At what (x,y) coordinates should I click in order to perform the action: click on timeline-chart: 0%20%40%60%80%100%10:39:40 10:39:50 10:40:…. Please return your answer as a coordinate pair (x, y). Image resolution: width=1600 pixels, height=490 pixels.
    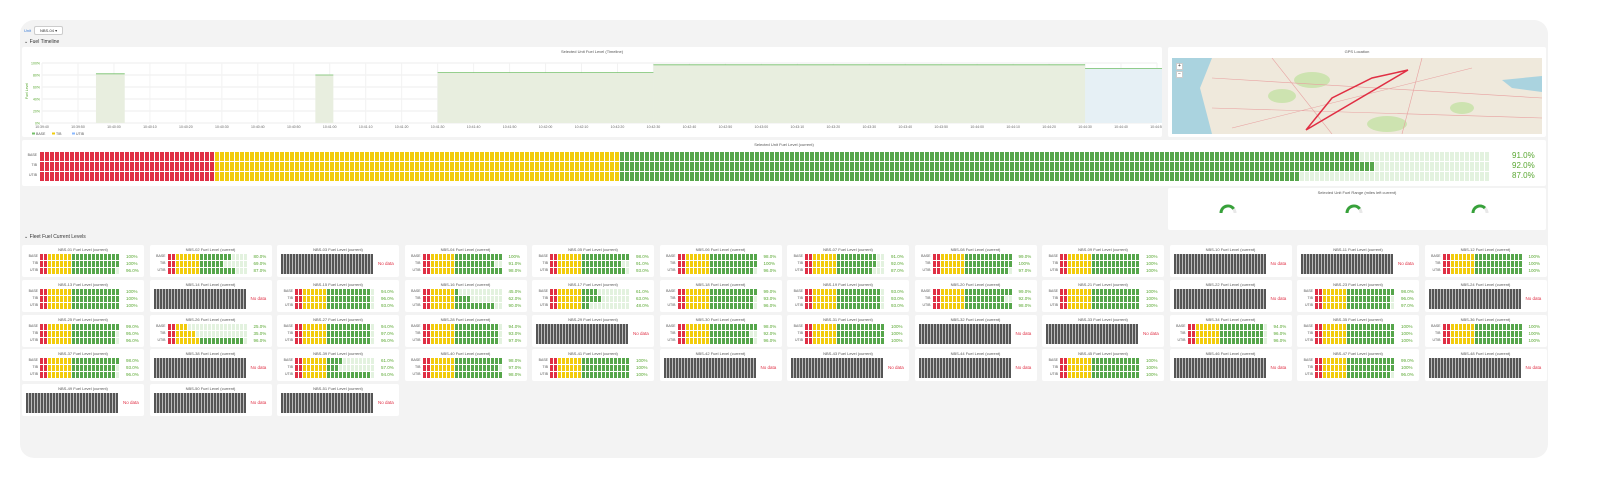
    Looking at the image, I should click on (592, 92).